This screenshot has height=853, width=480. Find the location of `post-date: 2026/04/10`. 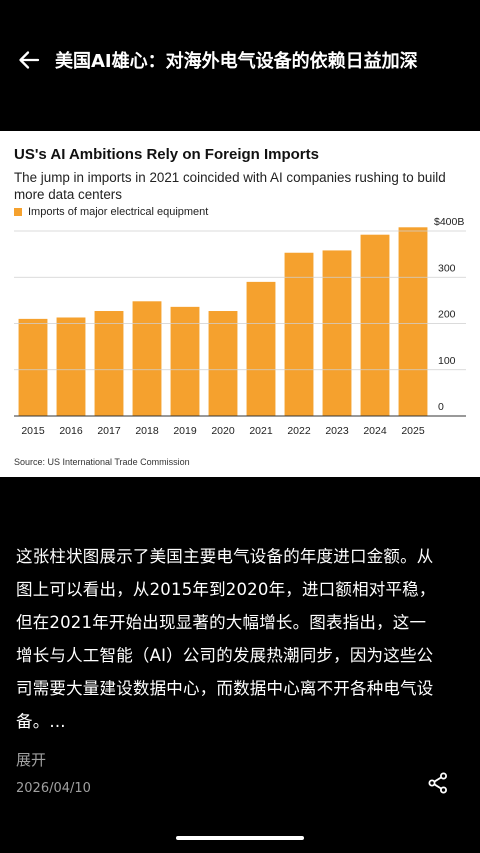

post-date: 2026/04/10 is located at coordinates (53, 788).